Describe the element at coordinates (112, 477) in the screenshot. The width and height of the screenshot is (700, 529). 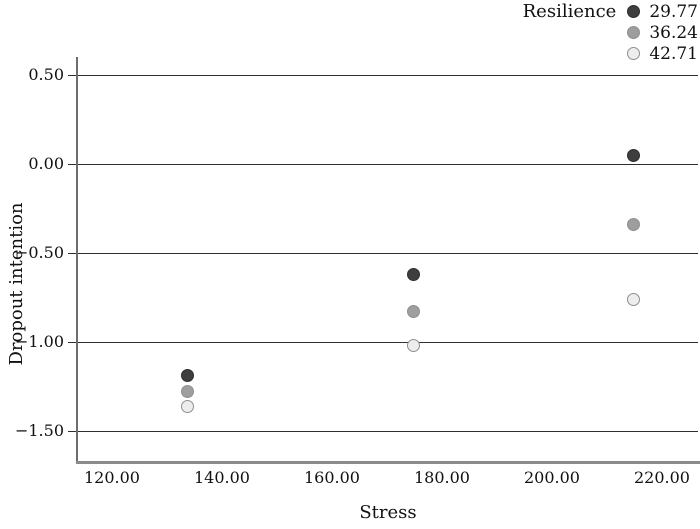
I see `x-tick-label: 120.00` at that location.